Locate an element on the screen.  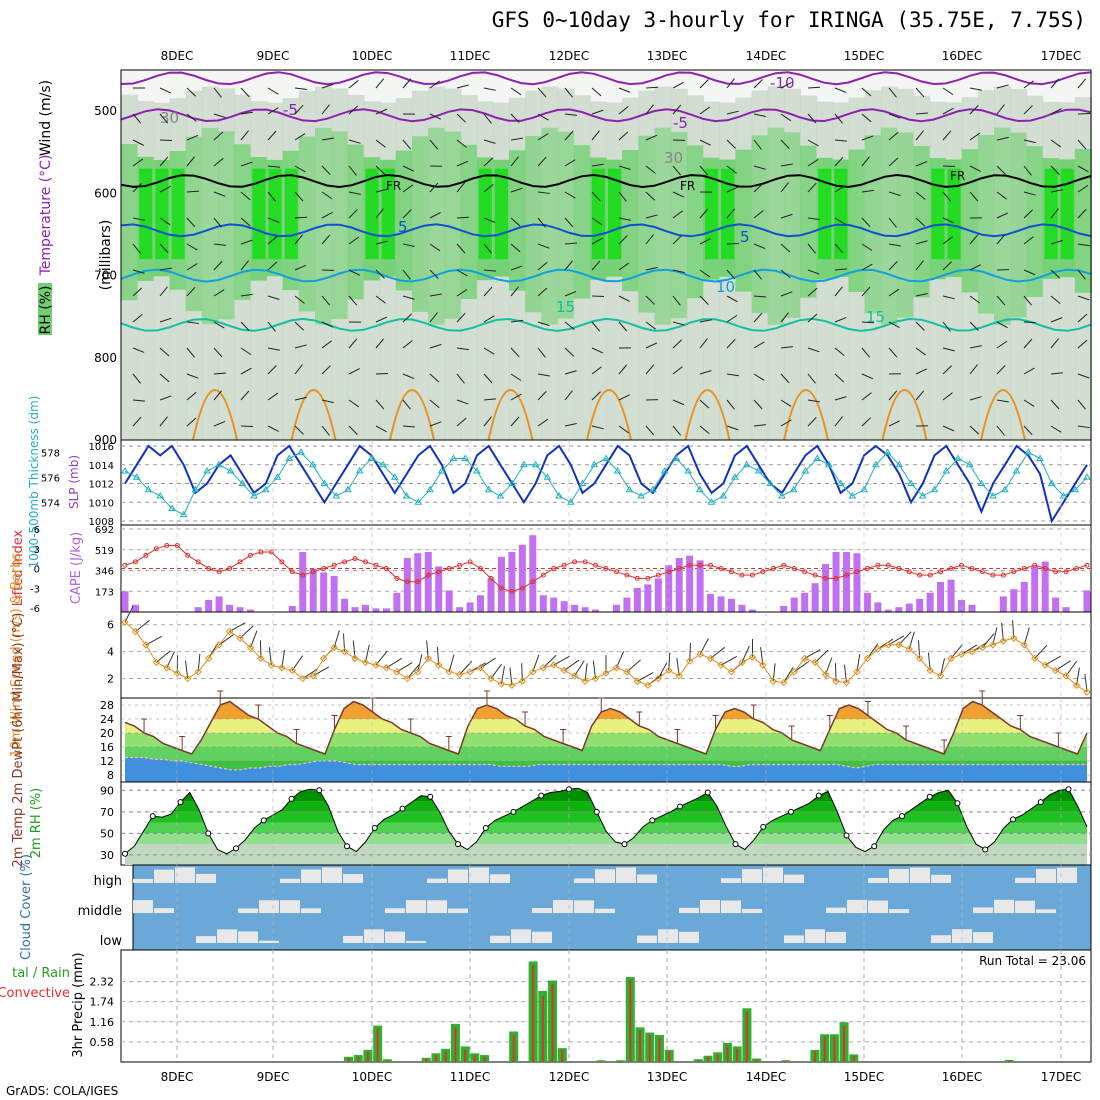
thickness-line is located at coordinates (606, 483).